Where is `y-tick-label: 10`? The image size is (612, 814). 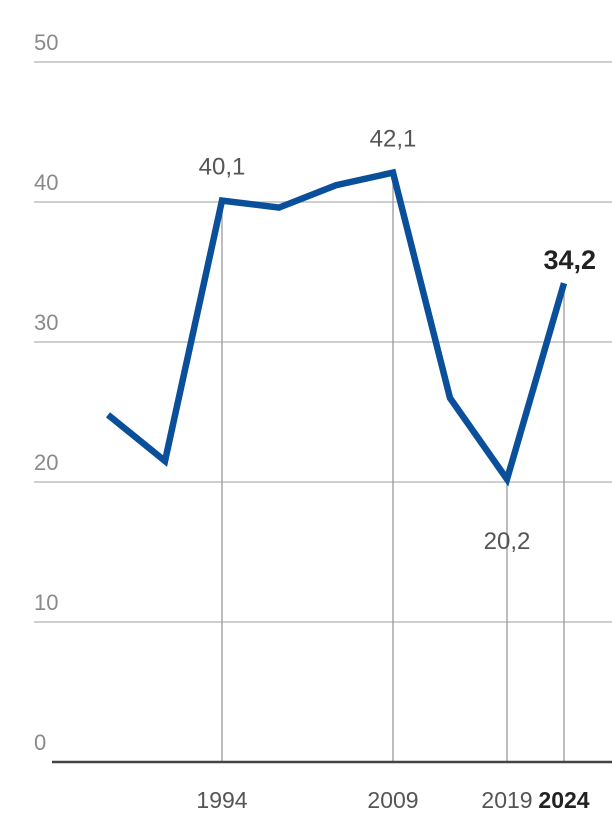
y-tick-label: 10 is located at coordinates (46, 602).